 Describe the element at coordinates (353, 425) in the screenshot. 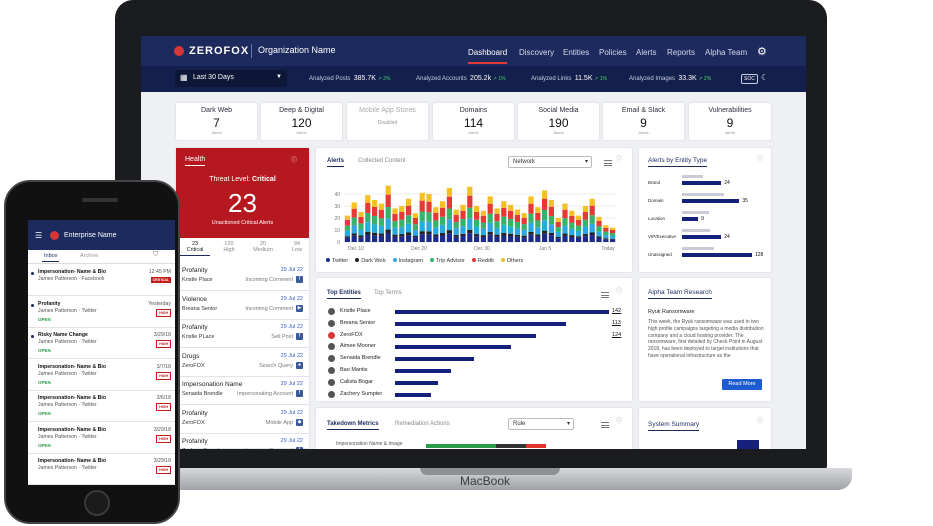

I see `tab-takedown-metrics: Takedown Metrics` at that location.